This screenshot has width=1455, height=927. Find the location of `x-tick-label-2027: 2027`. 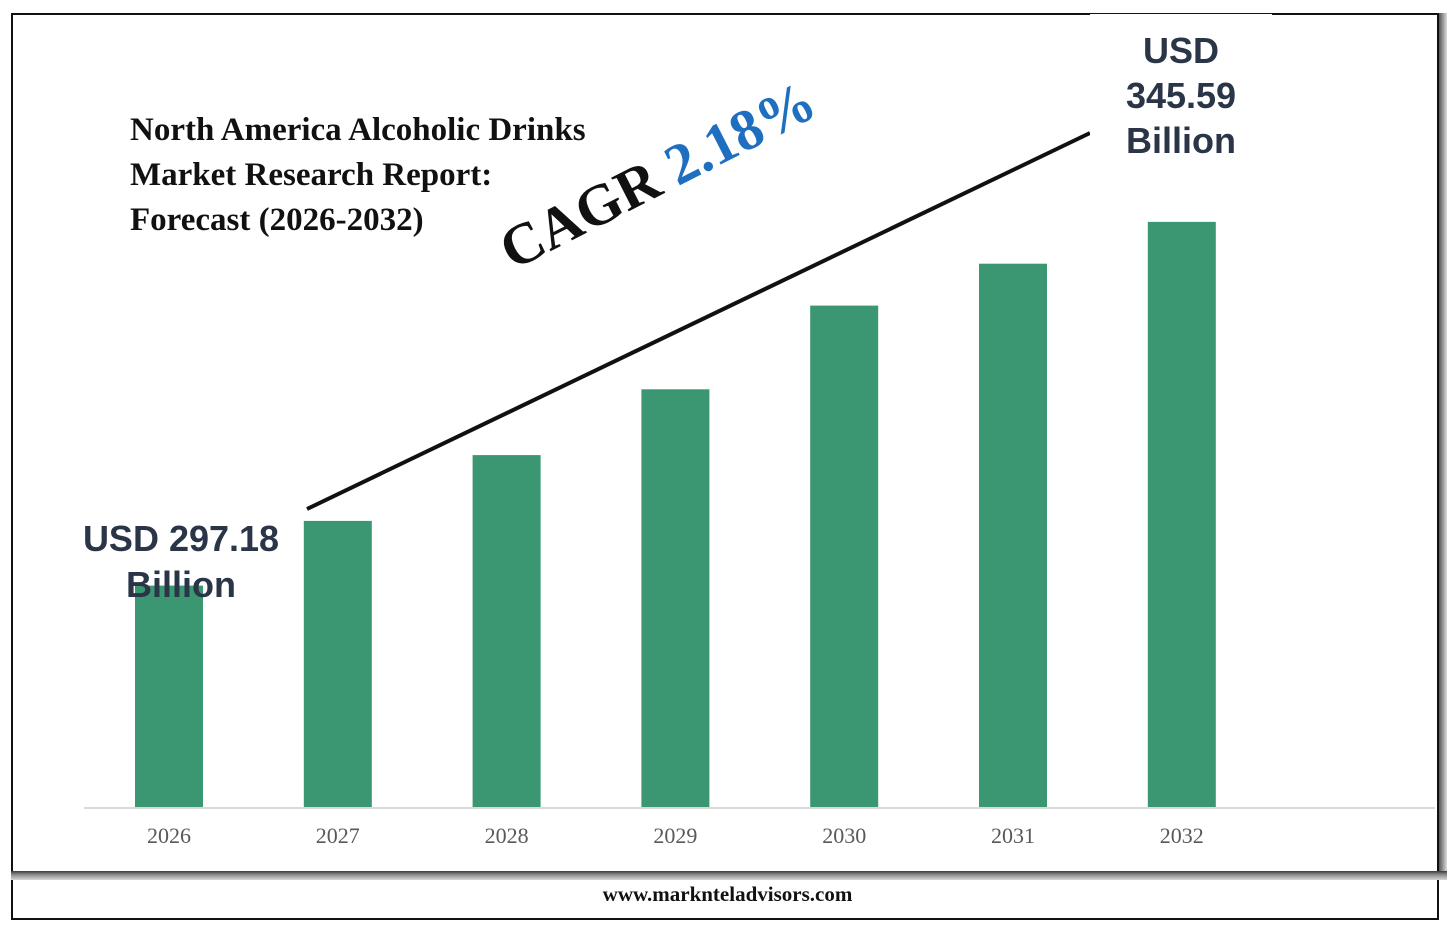

x-tick-label-2027: 2027 is located at coordinates (338, 835).